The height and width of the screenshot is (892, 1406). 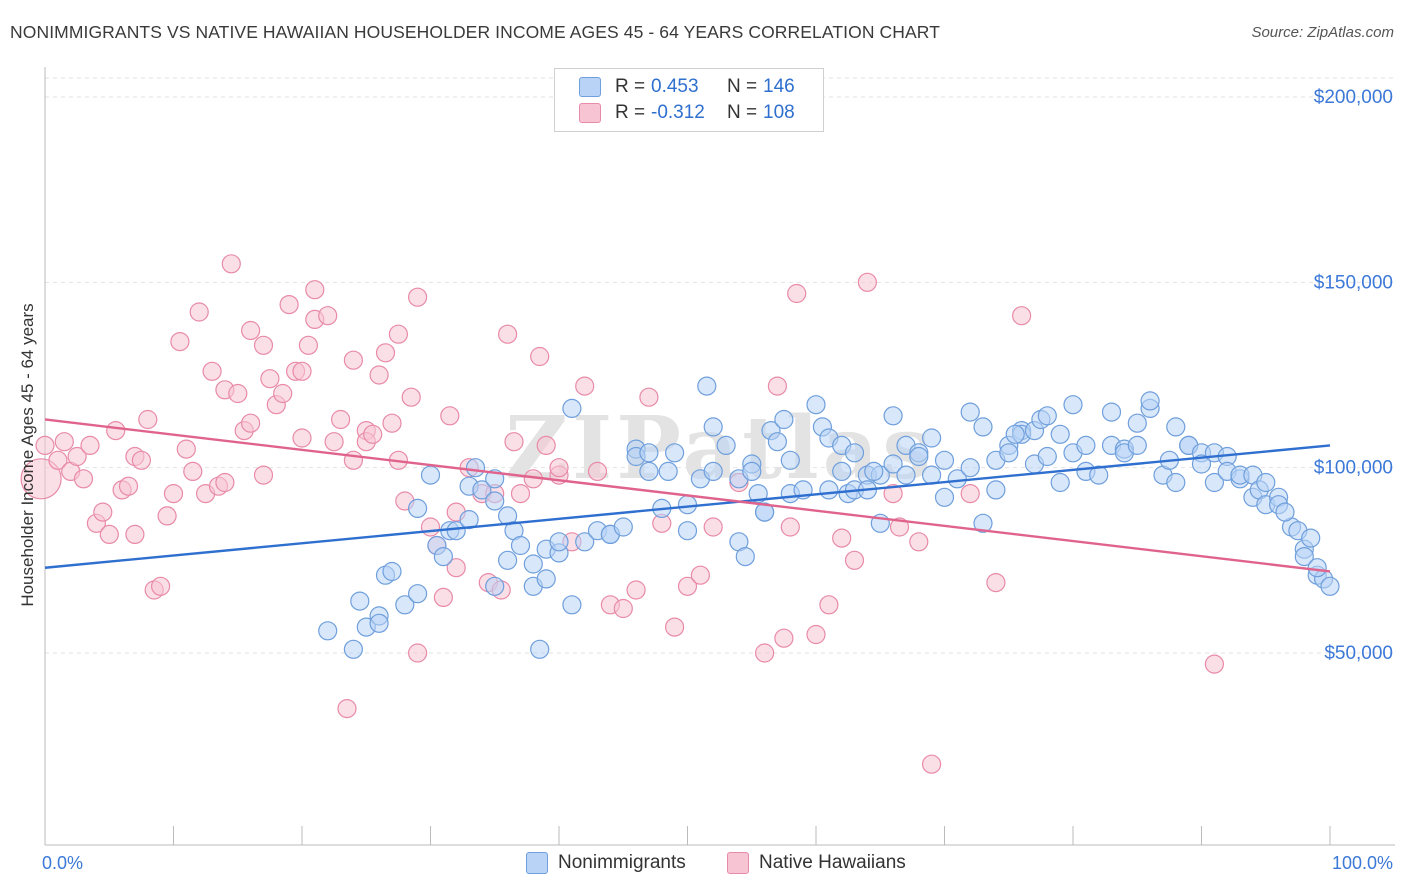 I want to click on legend-n-value: 108, so click(x=779, y=112).